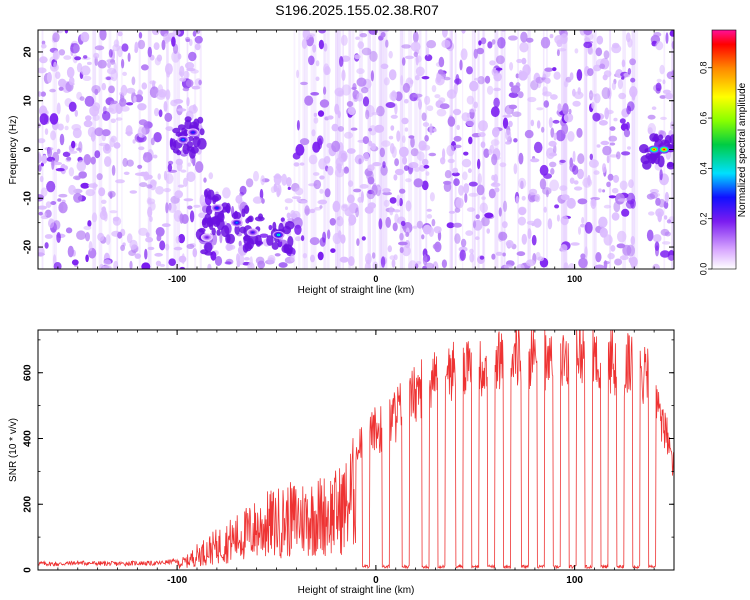 This screenshot has height=600, width=750. Describe the element at coordinates (183, 139) in the screenshot. I see `heatmap-hotspot` at that location.